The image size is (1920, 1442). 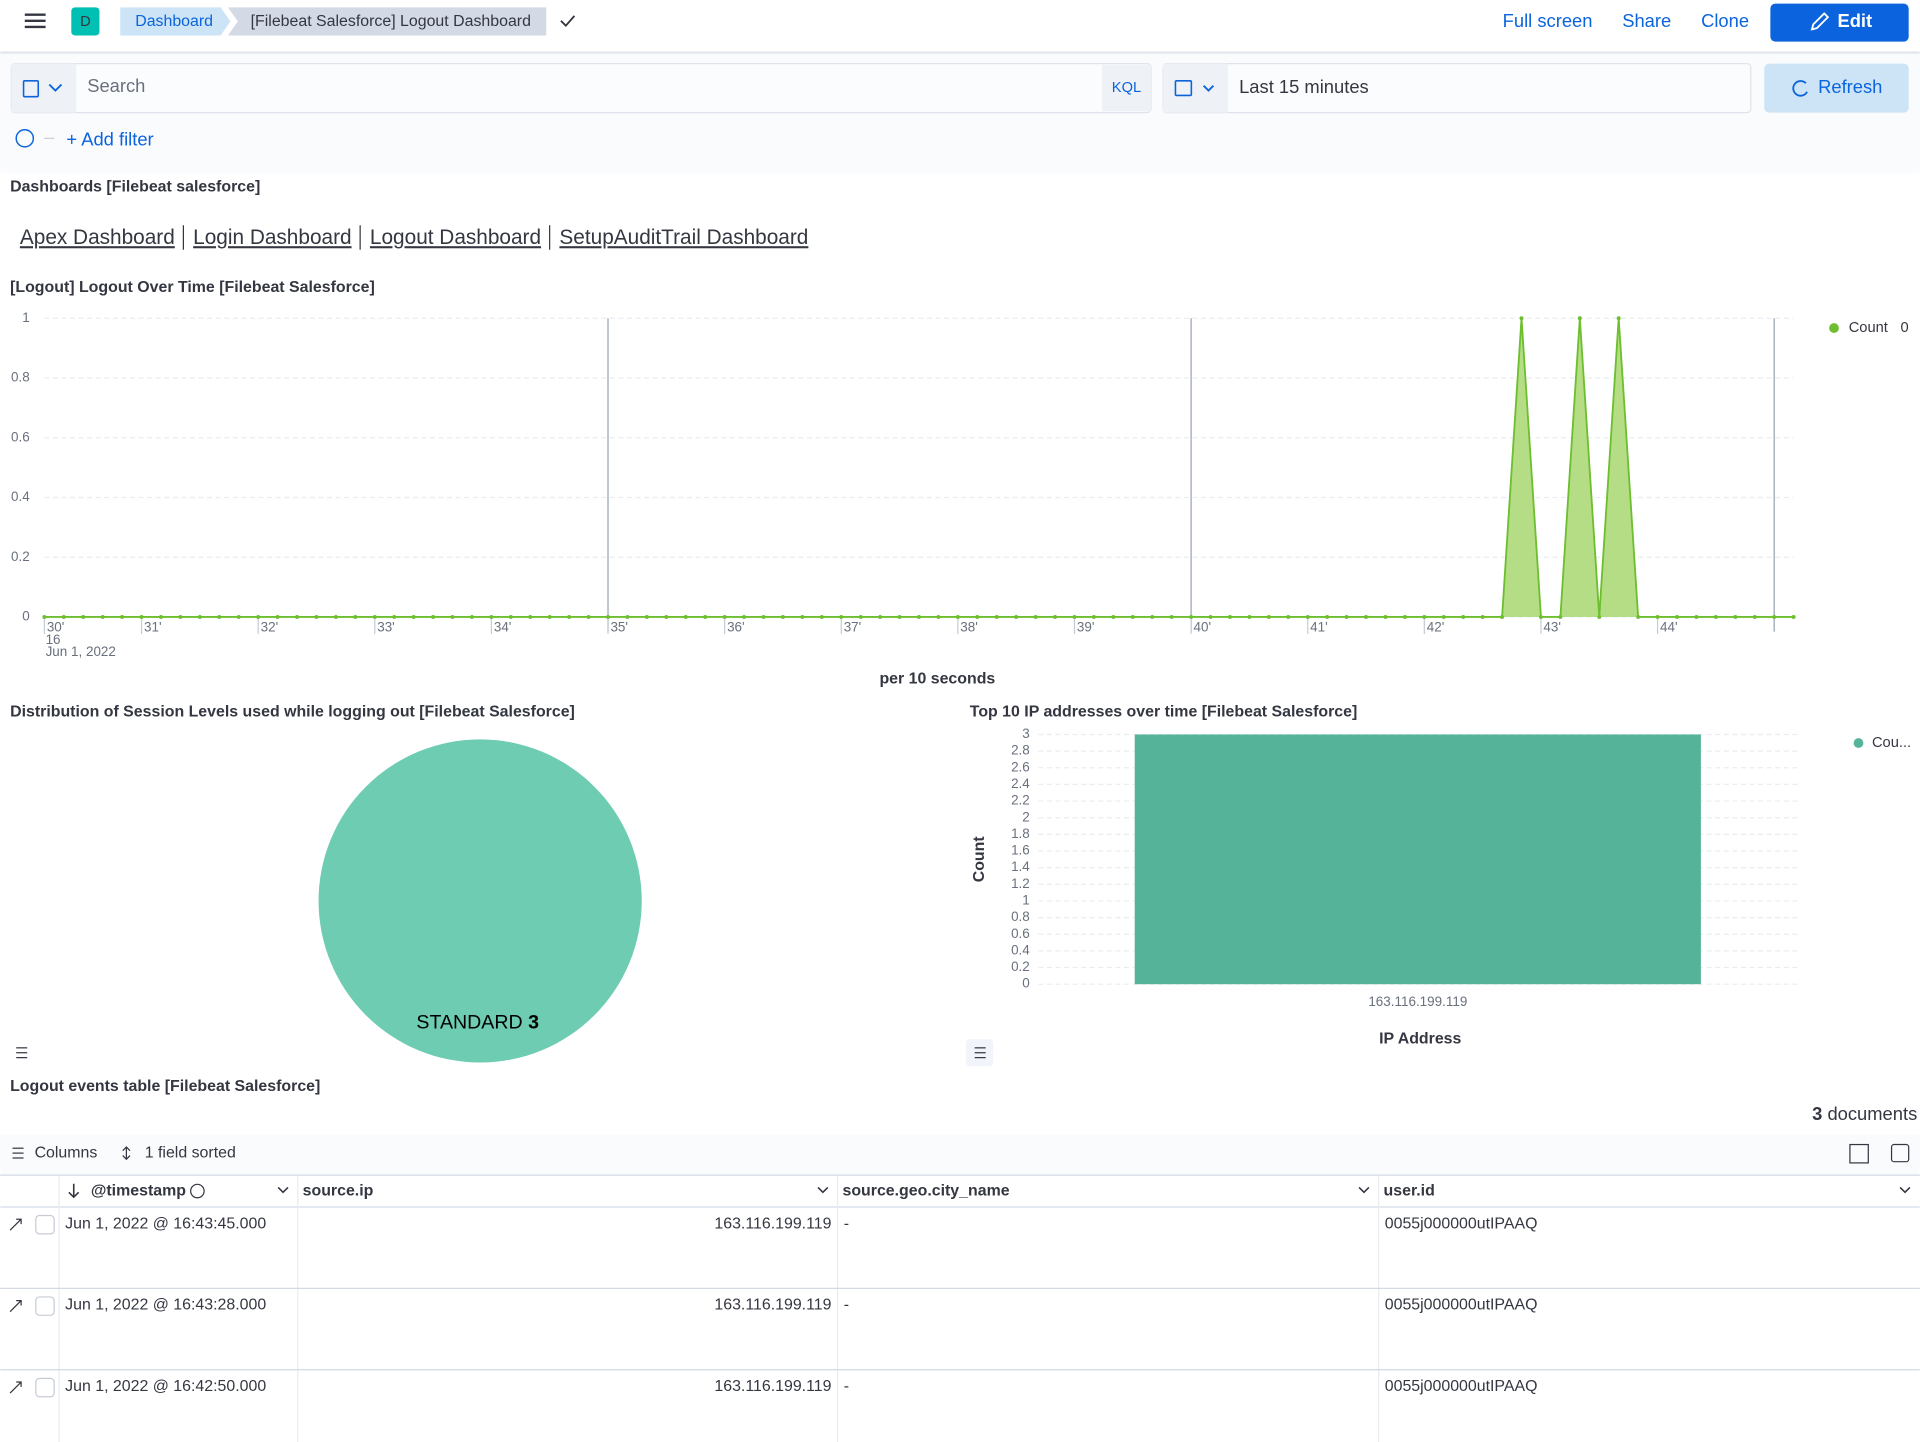 I want to click on search-box, so click(x=581, y=88).